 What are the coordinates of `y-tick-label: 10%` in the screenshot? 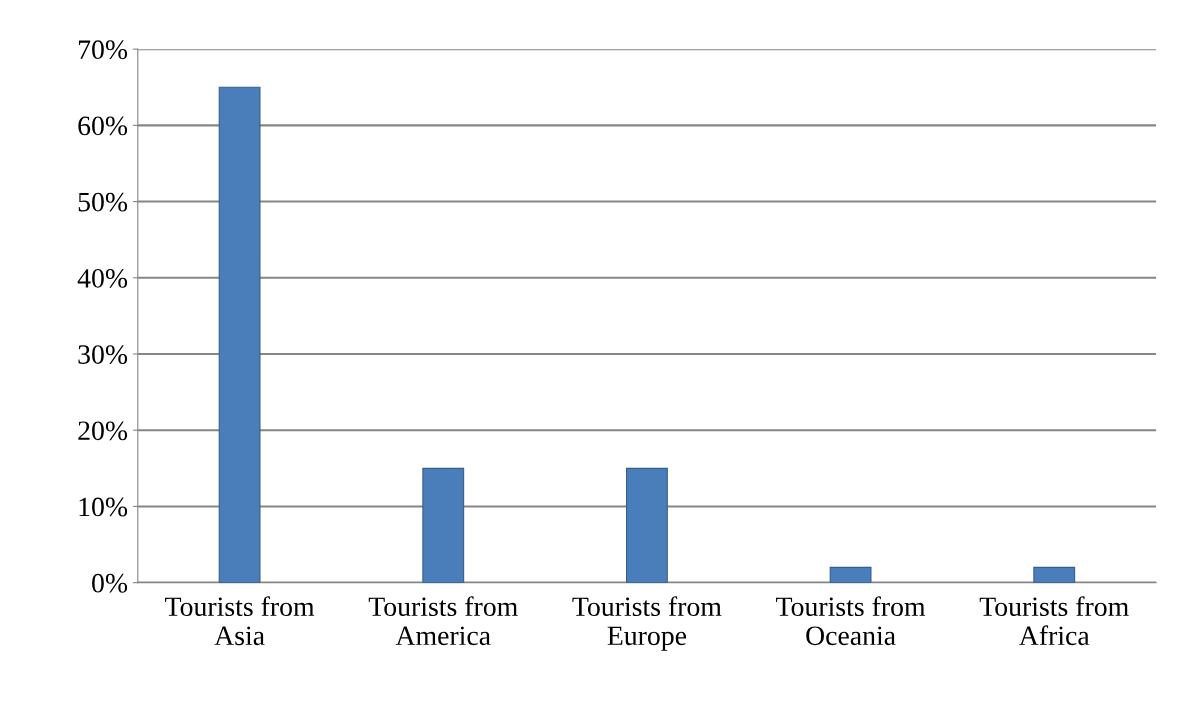 It's located at (103, 507).